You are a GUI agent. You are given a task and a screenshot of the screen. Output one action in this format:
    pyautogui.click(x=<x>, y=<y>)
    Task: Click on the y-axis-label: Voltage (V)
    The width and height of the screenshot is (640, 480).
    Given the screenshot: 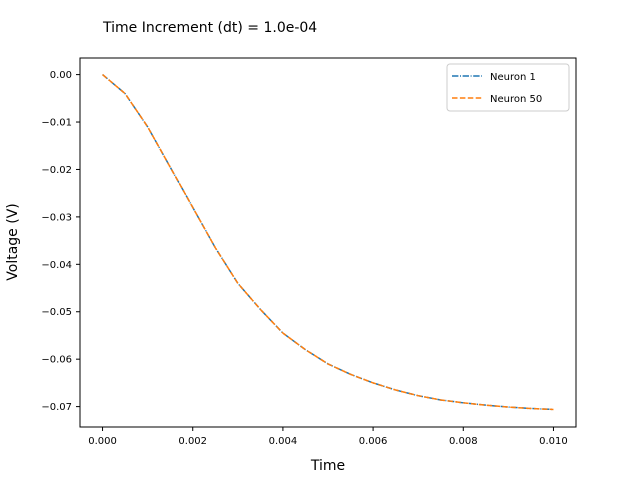 What is the action you would take?
    pyautogui.click(x=13, y=241)
    